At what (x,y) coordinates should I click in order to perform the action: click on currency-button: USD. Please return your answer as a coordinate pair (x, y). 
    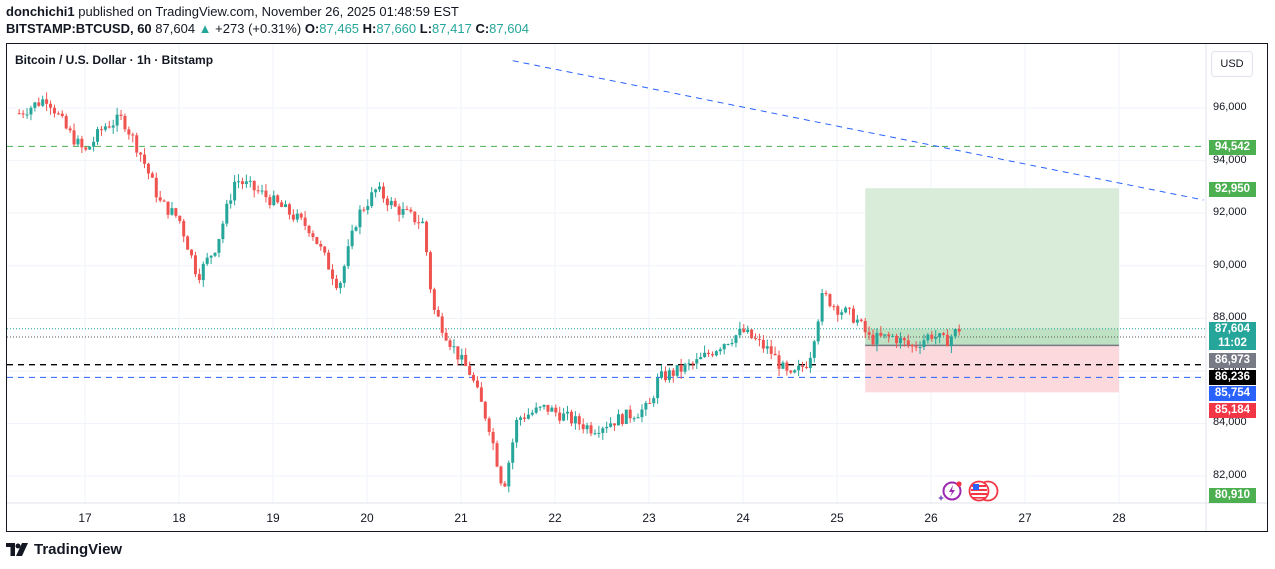
    Looking at the image, I should click on (1232, 64).